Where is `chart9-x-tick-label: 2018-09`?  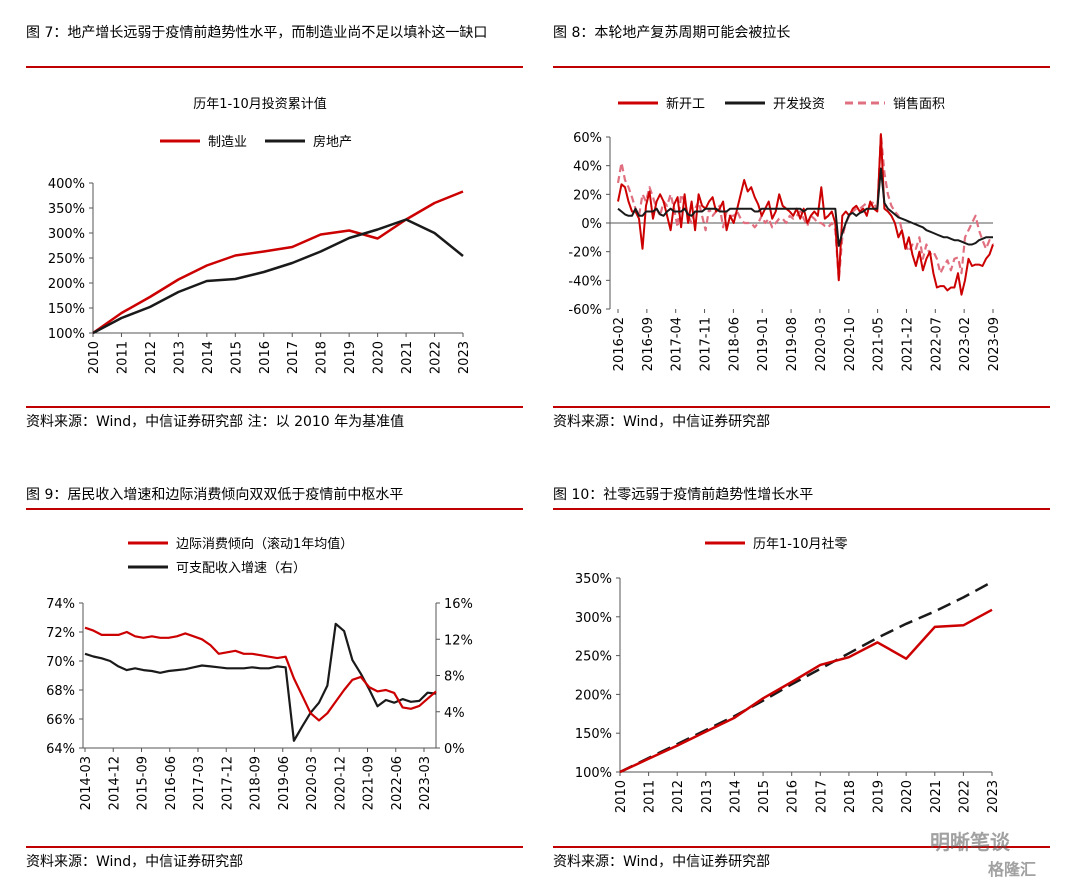 chart9-x-tick-label: 2018-09 is located at coordinates (256, 783).